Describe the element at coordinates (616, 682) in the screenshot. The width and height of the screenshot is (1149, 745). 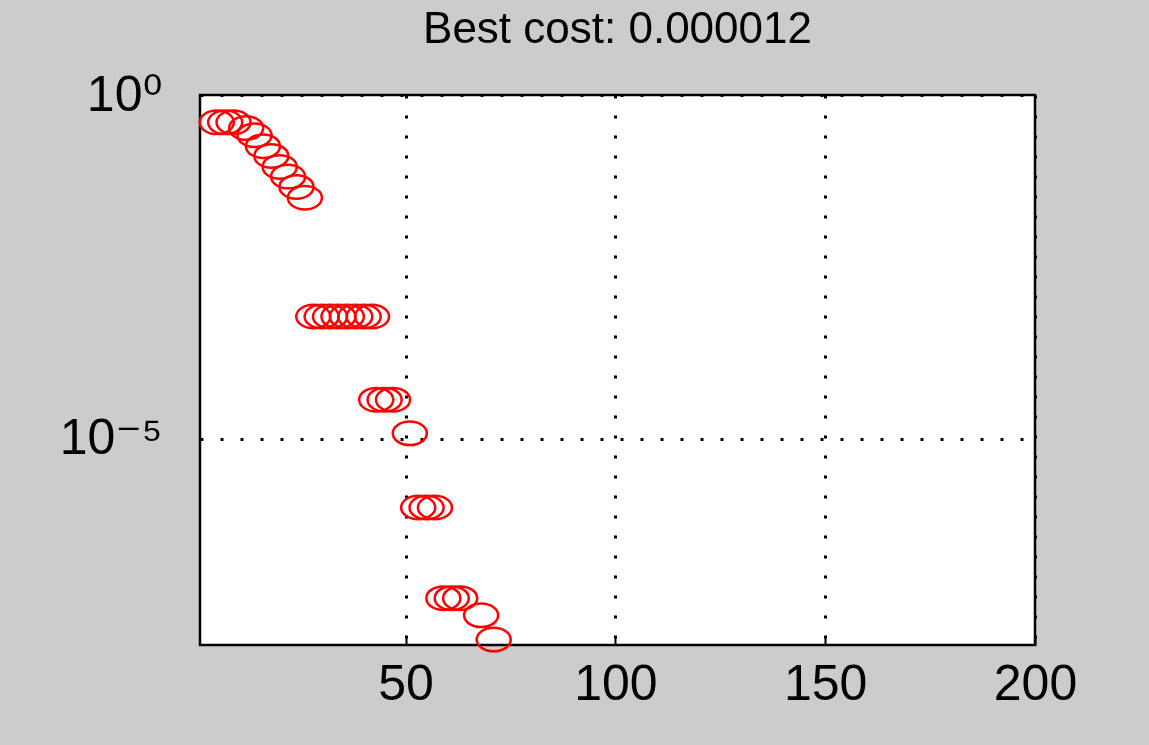
I see `x-tick-label: 100` at that location.